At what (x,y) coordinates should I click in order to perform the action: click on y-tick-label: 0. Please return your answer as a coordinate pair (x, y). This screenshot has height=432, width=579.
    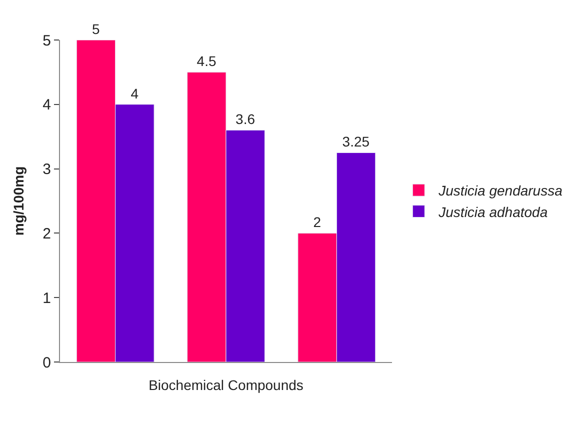
    Looking at the image, I should click on (46, 363).